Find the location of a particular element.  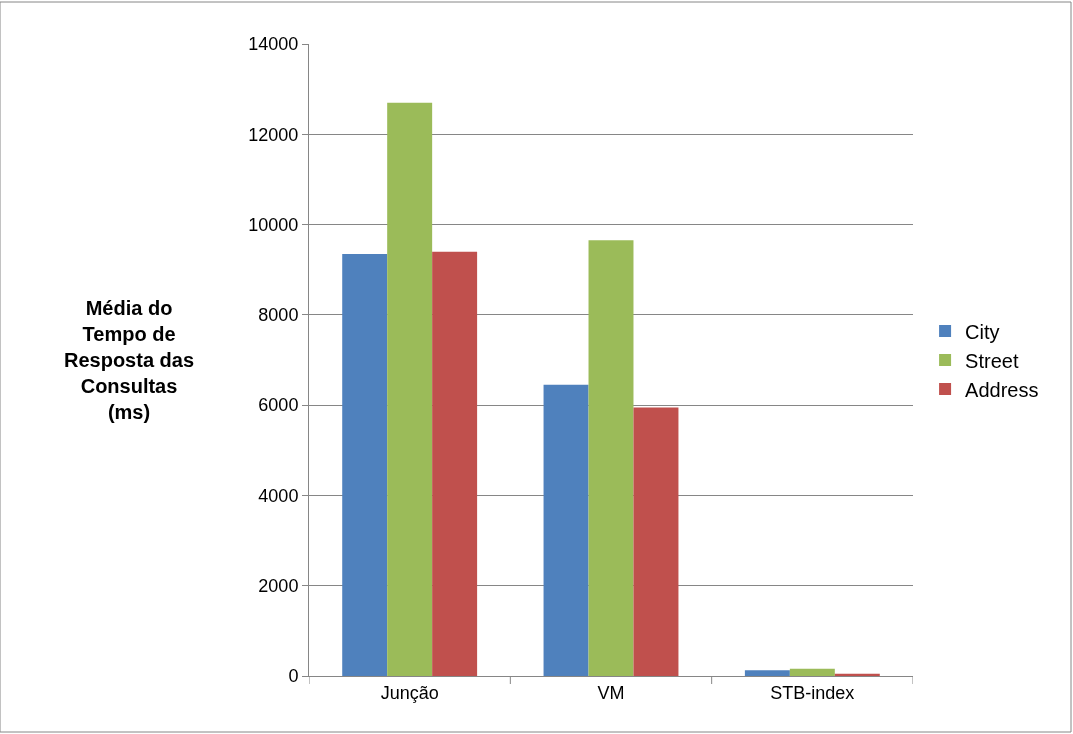

y-tick-label: 10000 is located at coordinates (273, 224).